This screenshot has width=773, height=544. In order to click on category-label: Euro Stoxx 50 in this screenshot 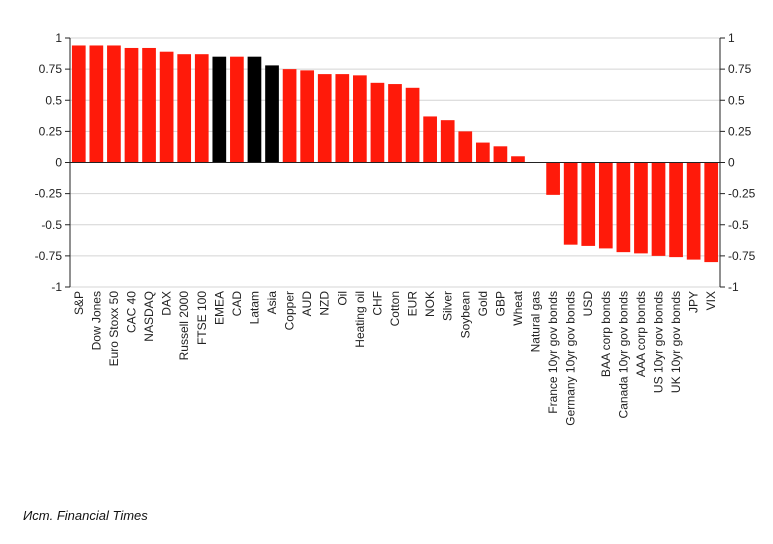, I will do `click(114, 329)`.